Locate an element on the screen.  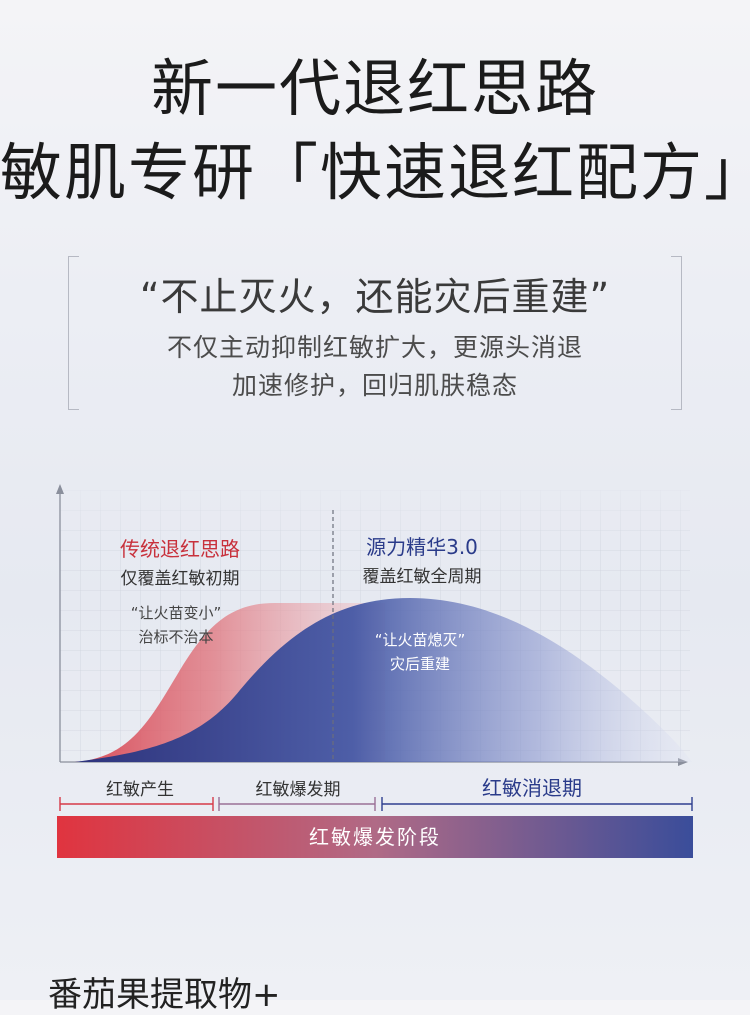
serum-annotation-2: 灾后重建 is located at coordinates (420, 664).